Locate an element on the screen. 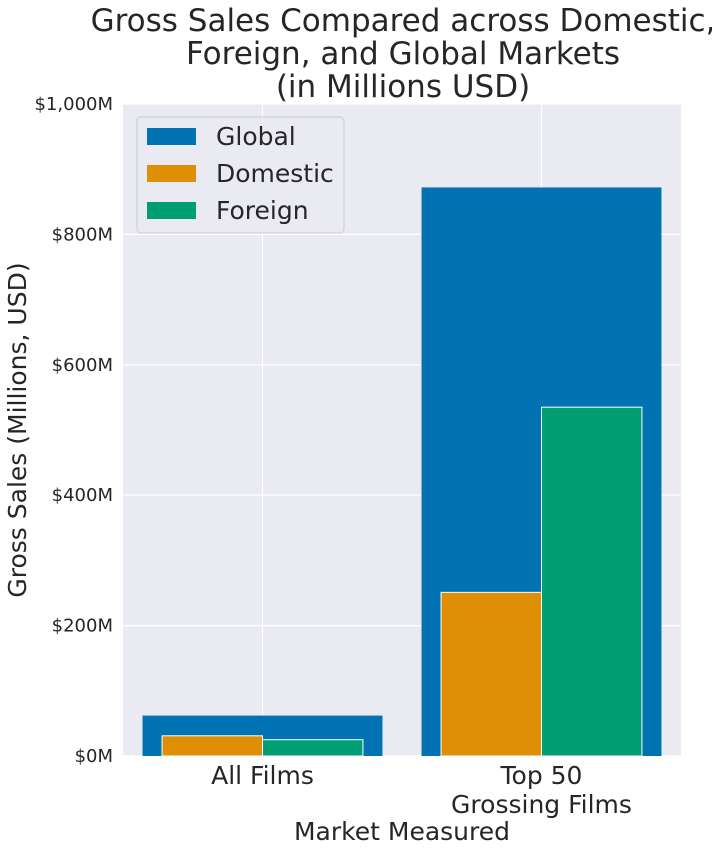 The width and height of the screenshot is (712, 852). legend-label: Domestic is located at coordinates (275, 173).